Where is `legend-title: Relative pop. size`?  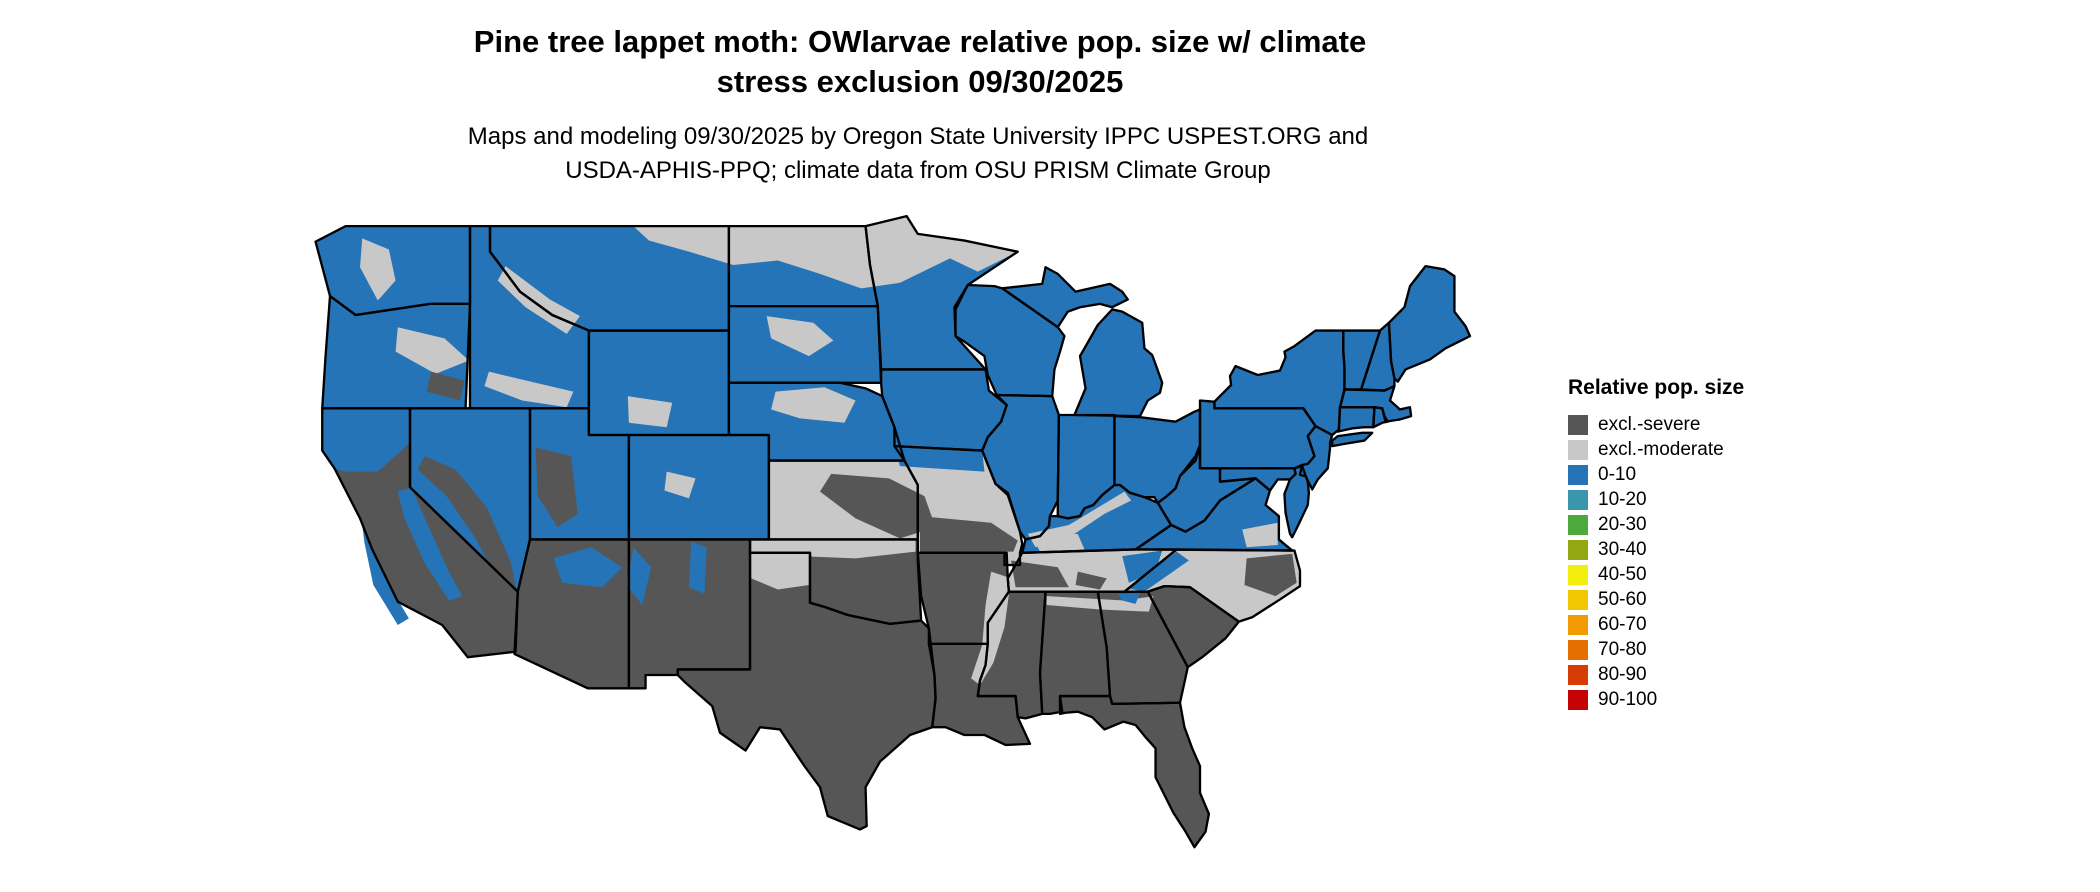
legend-title: Relative pop. size is located at coordinates (1656, 387).